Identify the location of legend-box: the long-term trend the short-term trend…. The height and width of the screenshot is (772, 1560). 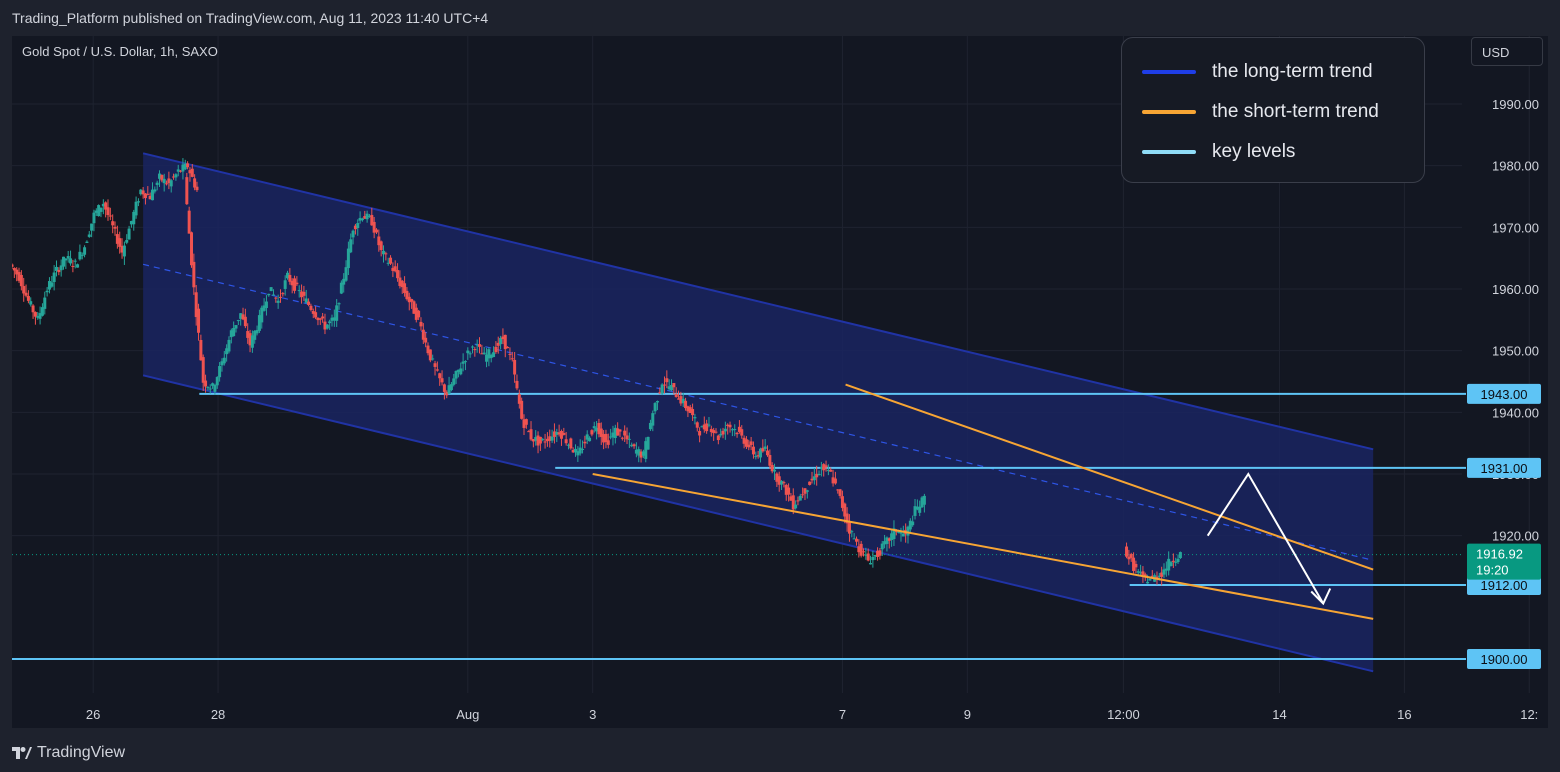
(1273, 110).